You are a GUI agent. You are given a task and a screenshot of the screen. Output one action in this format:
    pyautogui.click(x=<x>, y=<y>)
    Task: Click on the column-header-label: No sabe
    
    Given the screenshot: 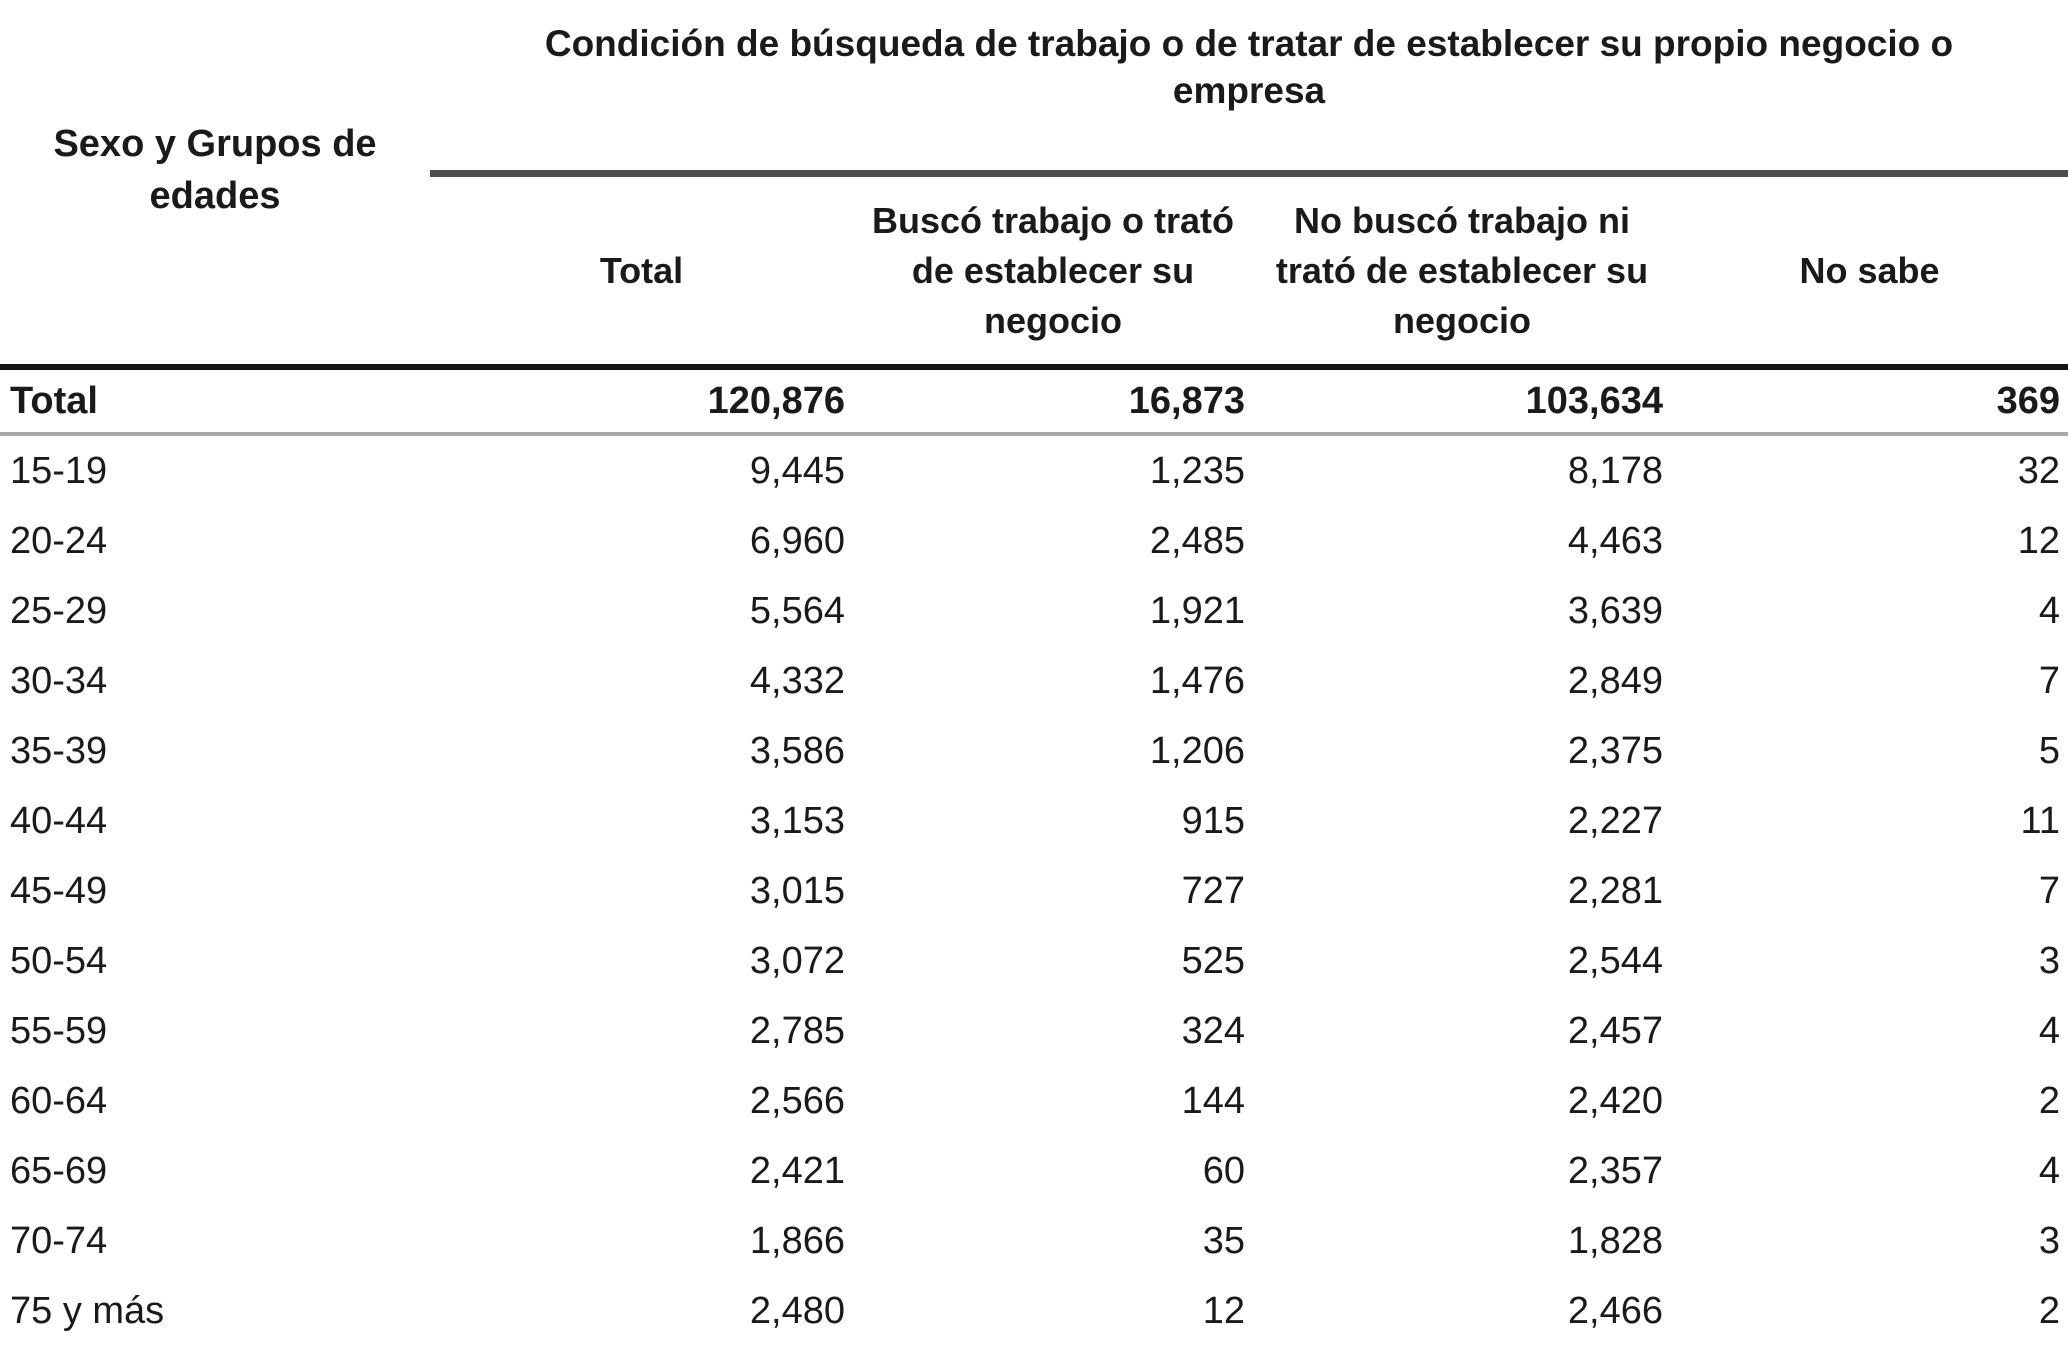 What is the action you would take?
    pyautogui.click(x=1869, y=270)
    